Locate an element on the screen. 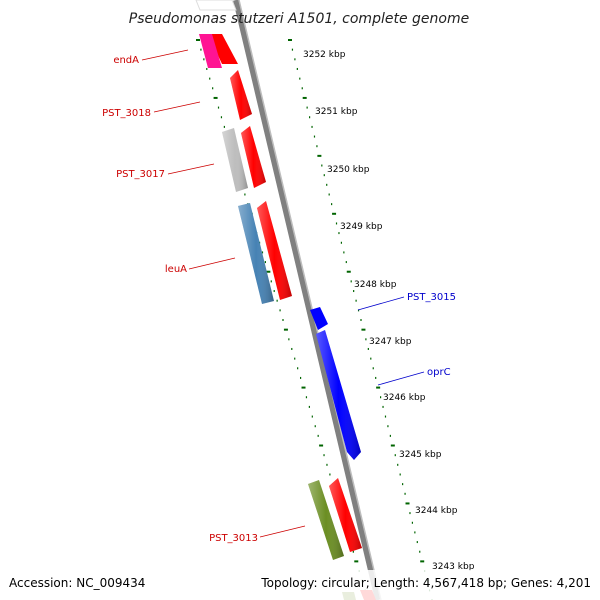 This screenshot has height=600, width=600. tick-label: 3243 kbp is located at coordinates (453, 567).